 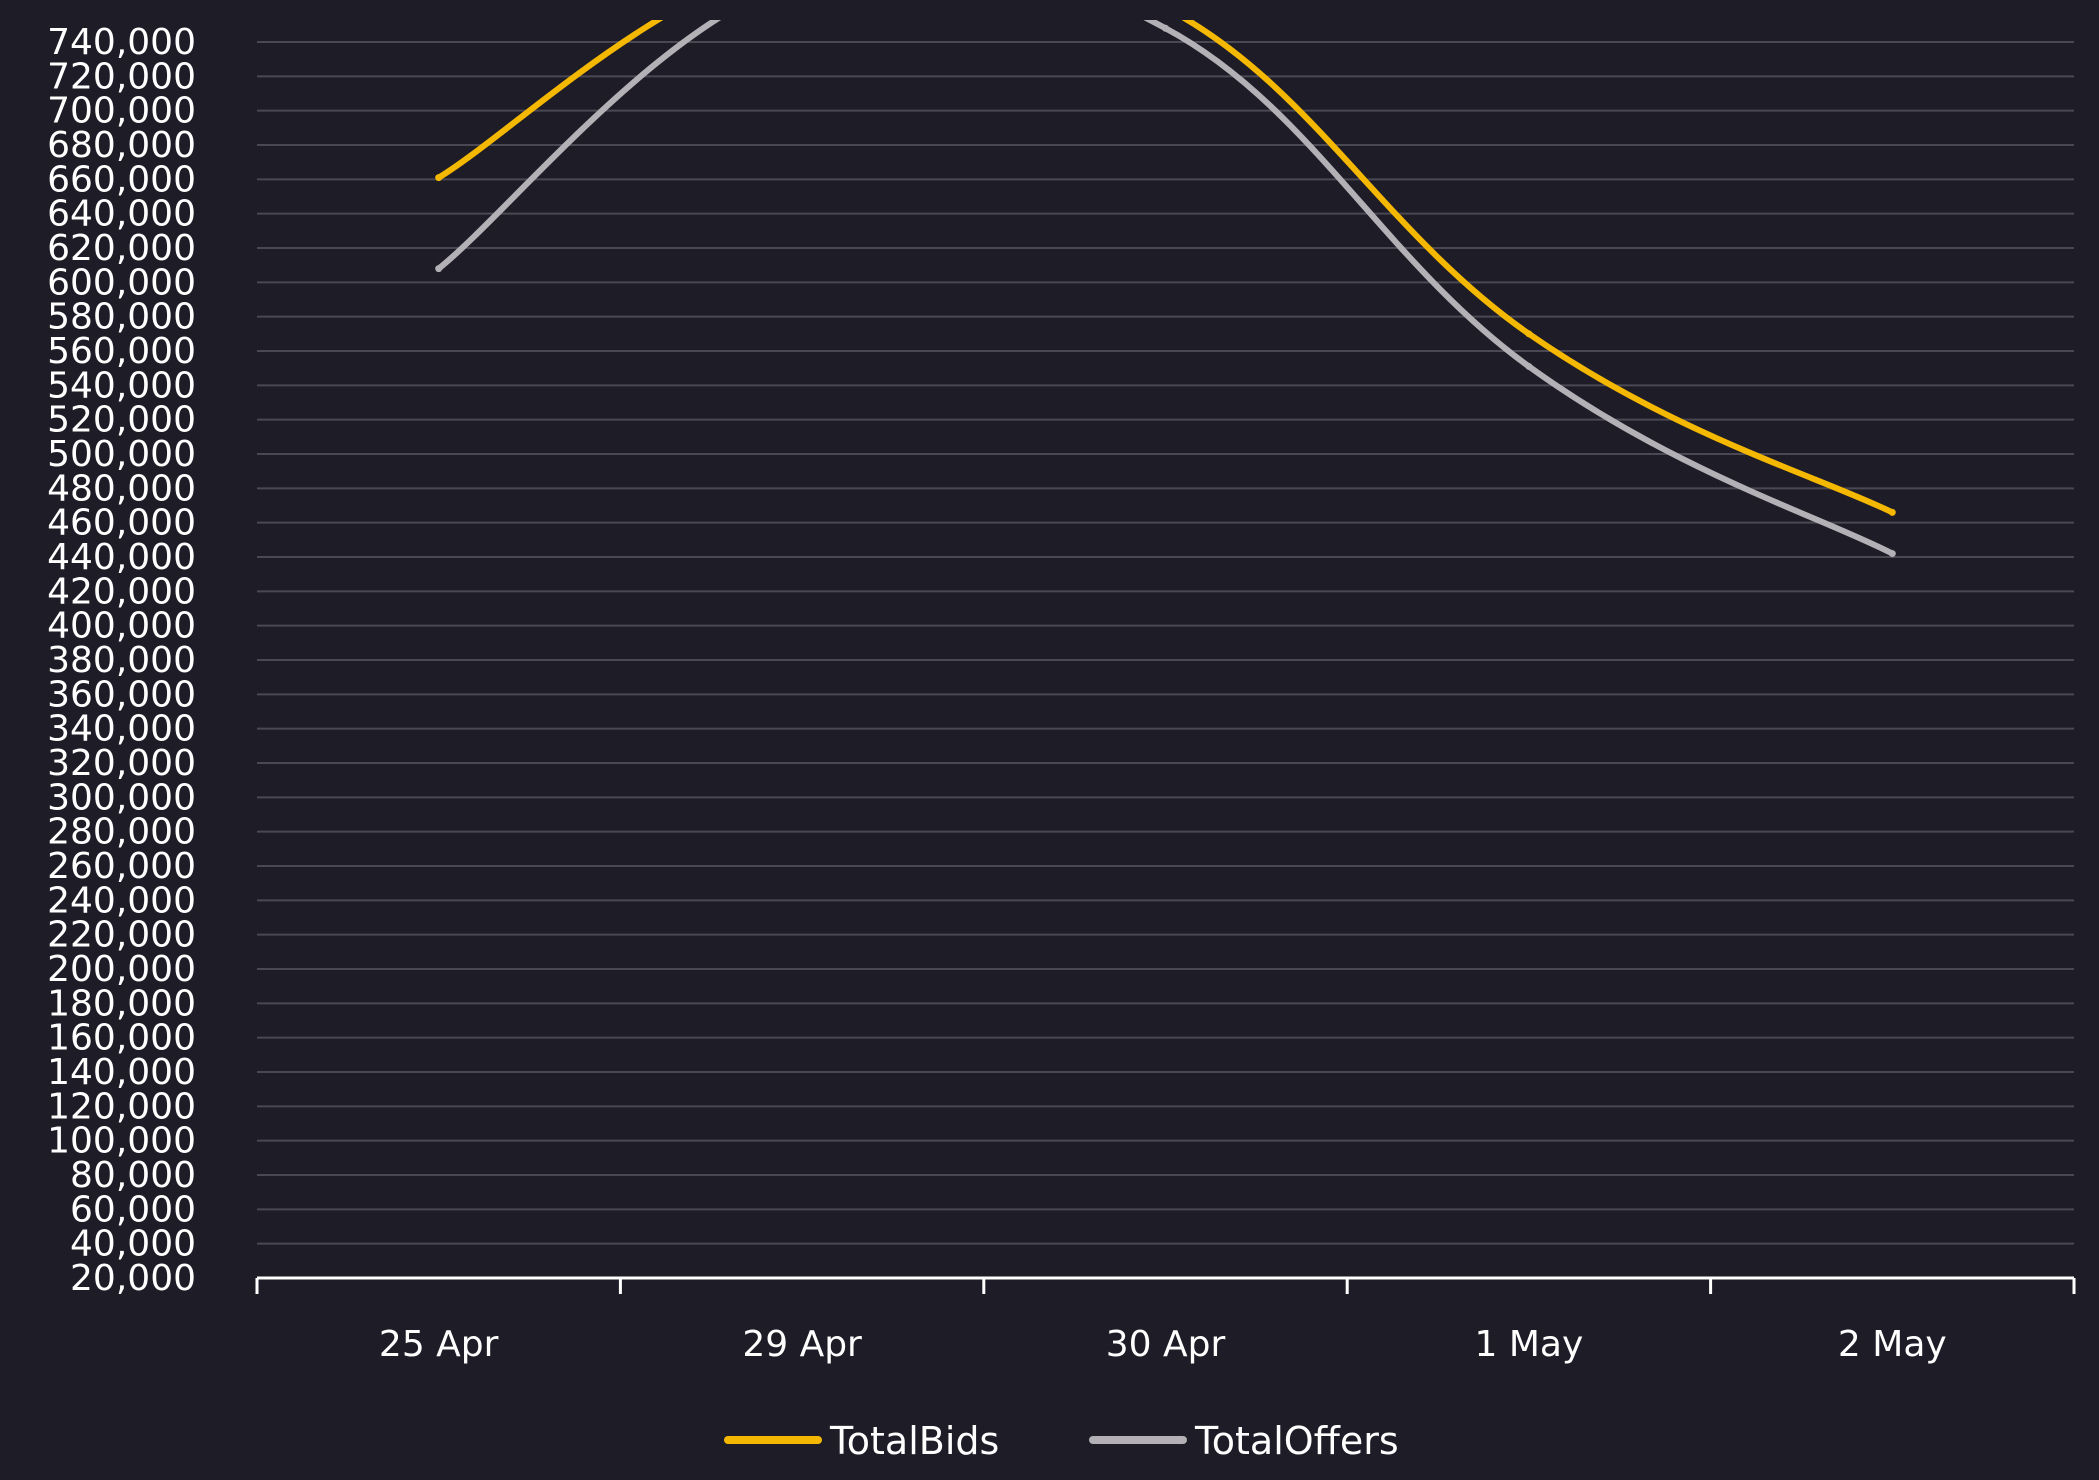 I want to click on y-tick-label: 520,000, so click(x=121, y=420).